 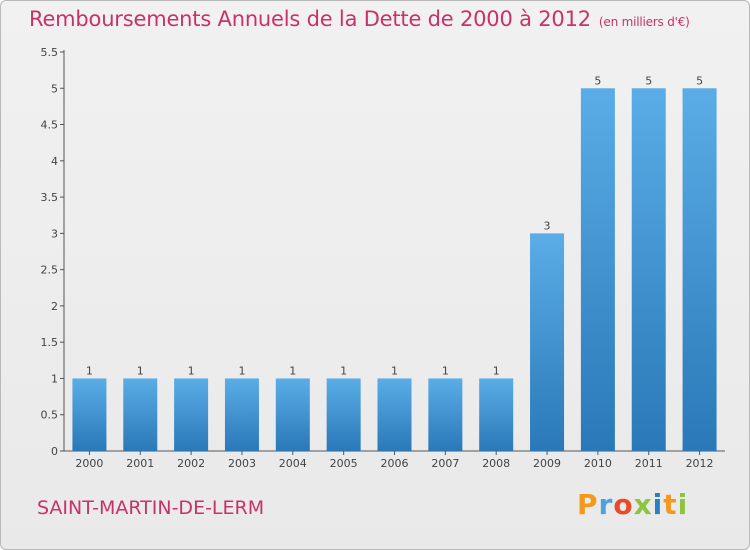 I want to click on y-tick-label: 2.5, so click(x=50, y=270).